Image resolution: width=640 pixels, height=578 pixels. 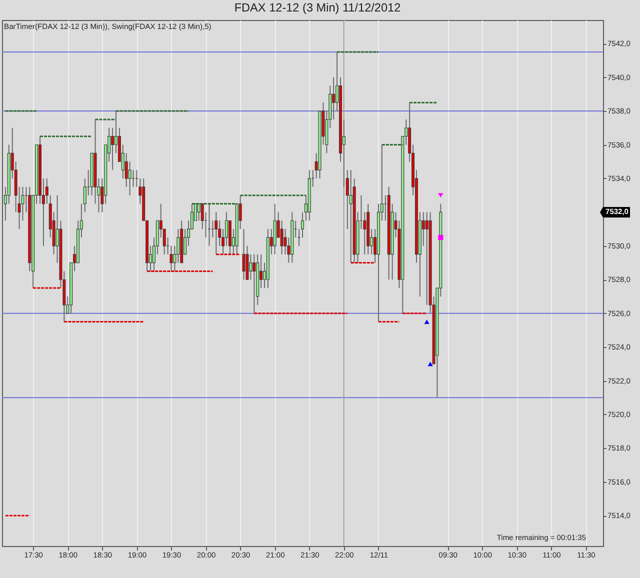 I want to click on chart-title: FDAX 12-12 (3 Min) 11/12/2012, so click(x=317, y=7).